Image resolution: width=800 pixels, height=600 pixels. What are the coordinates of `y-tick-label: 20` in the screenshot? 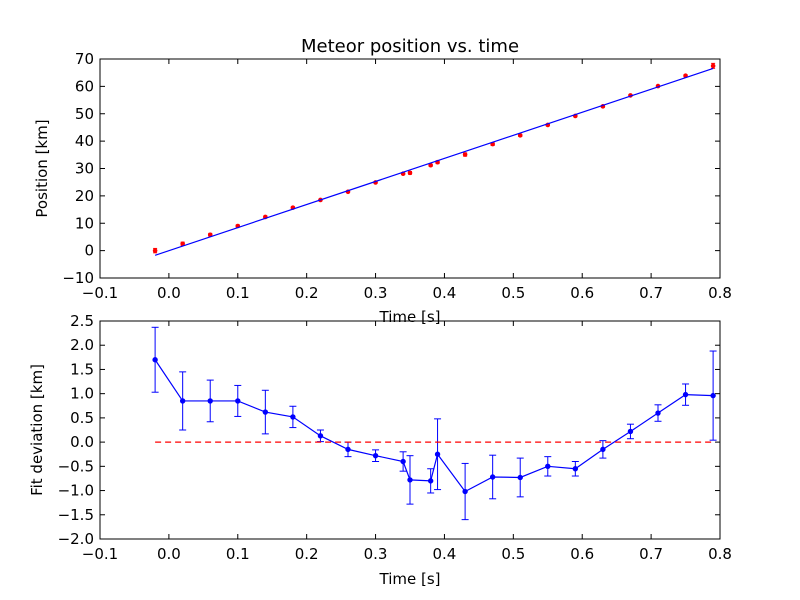 It's located at (84, 196).